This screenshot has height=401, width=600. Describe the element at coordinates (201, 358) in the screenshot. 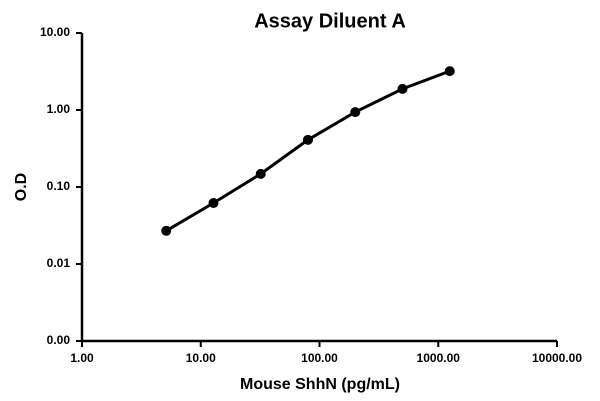

I see `x-tick-label: 10.00` at that location.